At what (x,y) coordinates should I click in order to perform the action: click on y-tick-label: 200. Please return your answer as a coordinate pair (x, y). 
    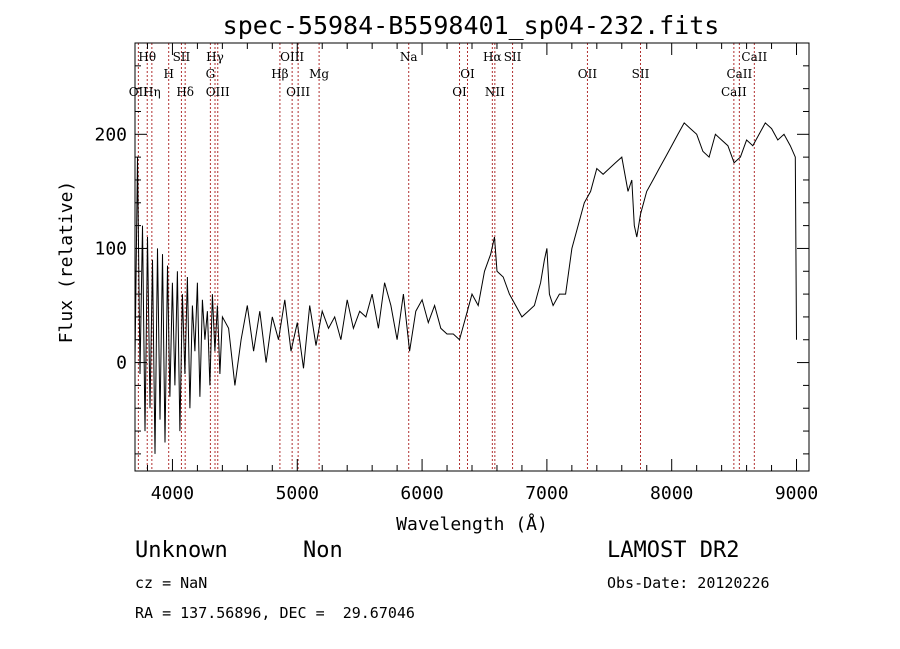
    Looking at the image, I should click on (110, 134).